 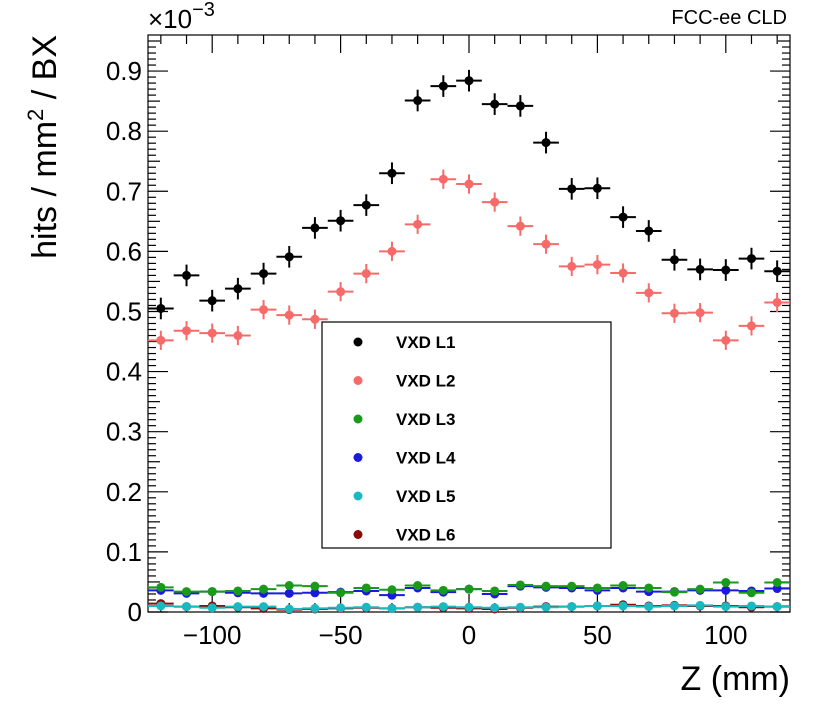 What do you see at coordinates (35, 115) in the screenshot?
I see `y-axis-title-superscript: 2` at bounding box center [35, 115].